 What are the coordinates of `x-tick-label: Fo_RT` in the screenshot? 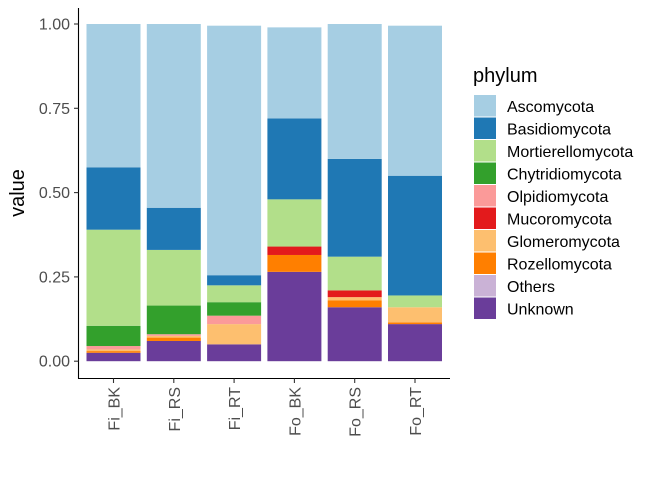 It's located at (416, 411).